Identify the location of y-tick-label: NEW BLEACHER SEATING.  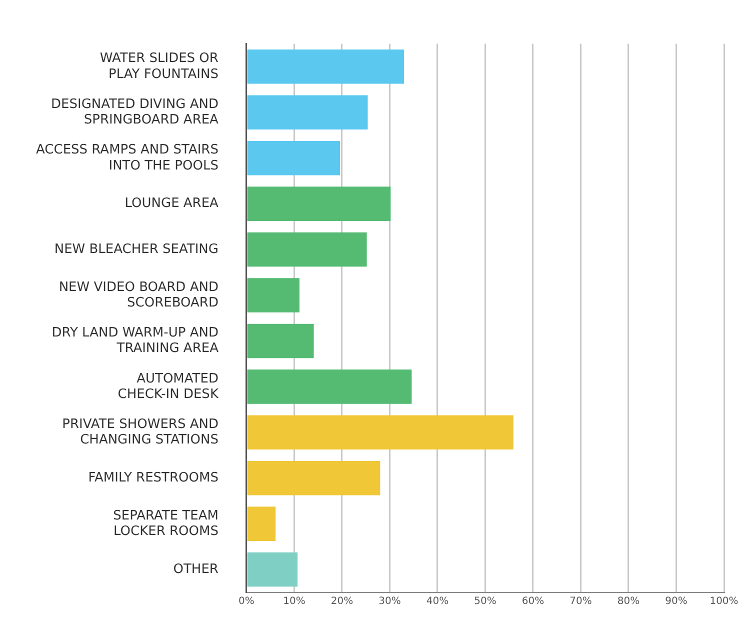
(136, 249).